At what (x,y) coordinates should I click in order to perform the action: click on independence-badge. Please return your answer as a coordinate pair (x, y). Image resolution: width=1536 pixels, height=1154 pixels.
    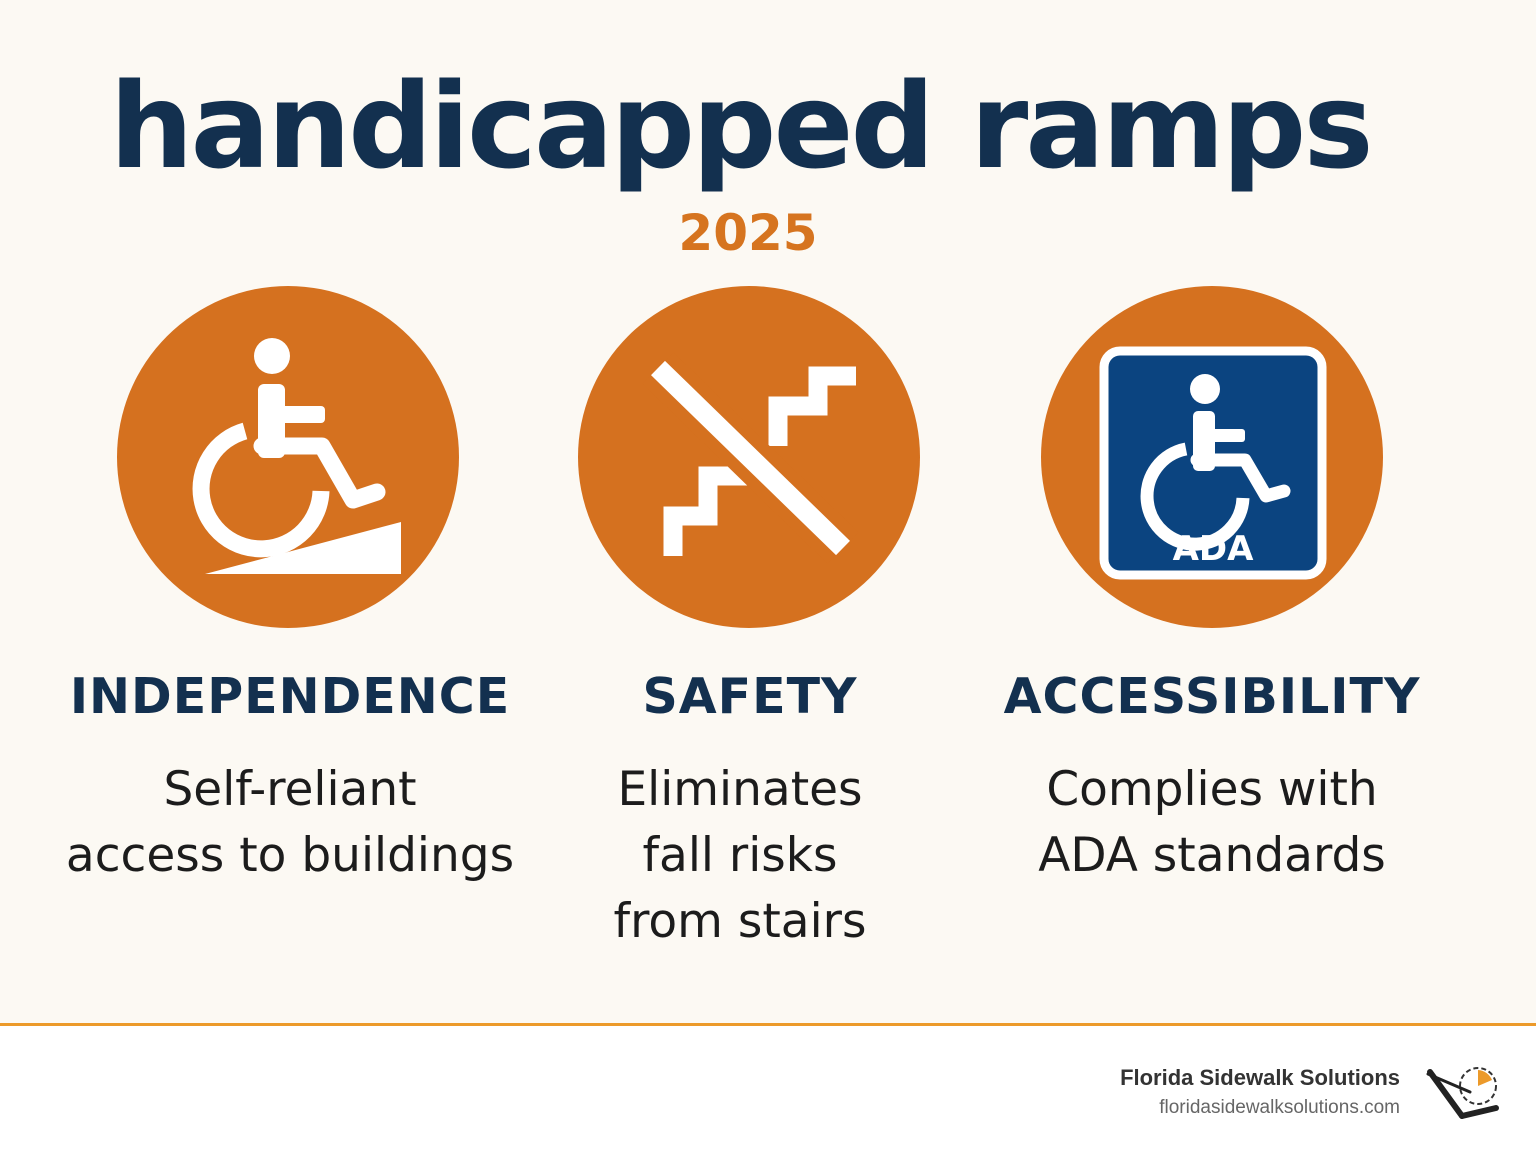
    Looking at the image, I should click on (288, 457).